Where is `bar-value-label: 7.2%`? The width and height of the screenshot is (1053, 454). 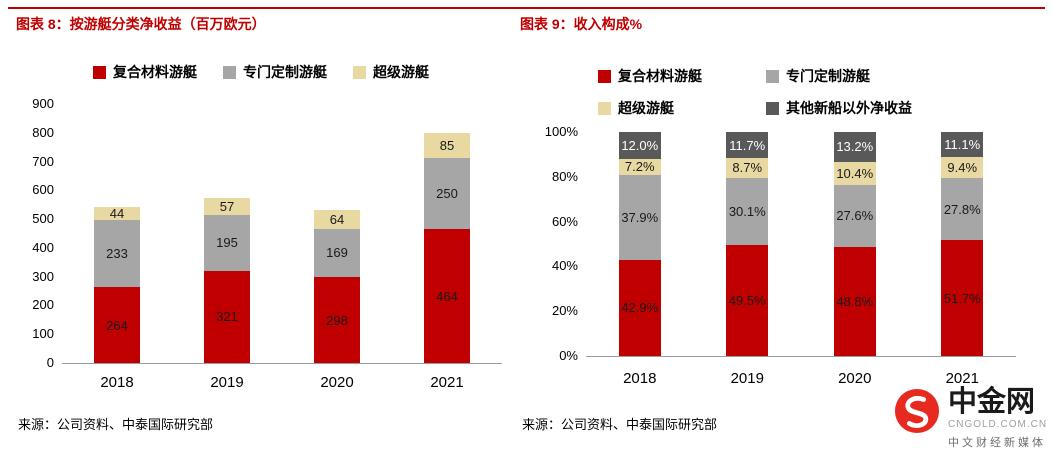
bar-value-label: 7.2% is located at coordinates (639, 167).